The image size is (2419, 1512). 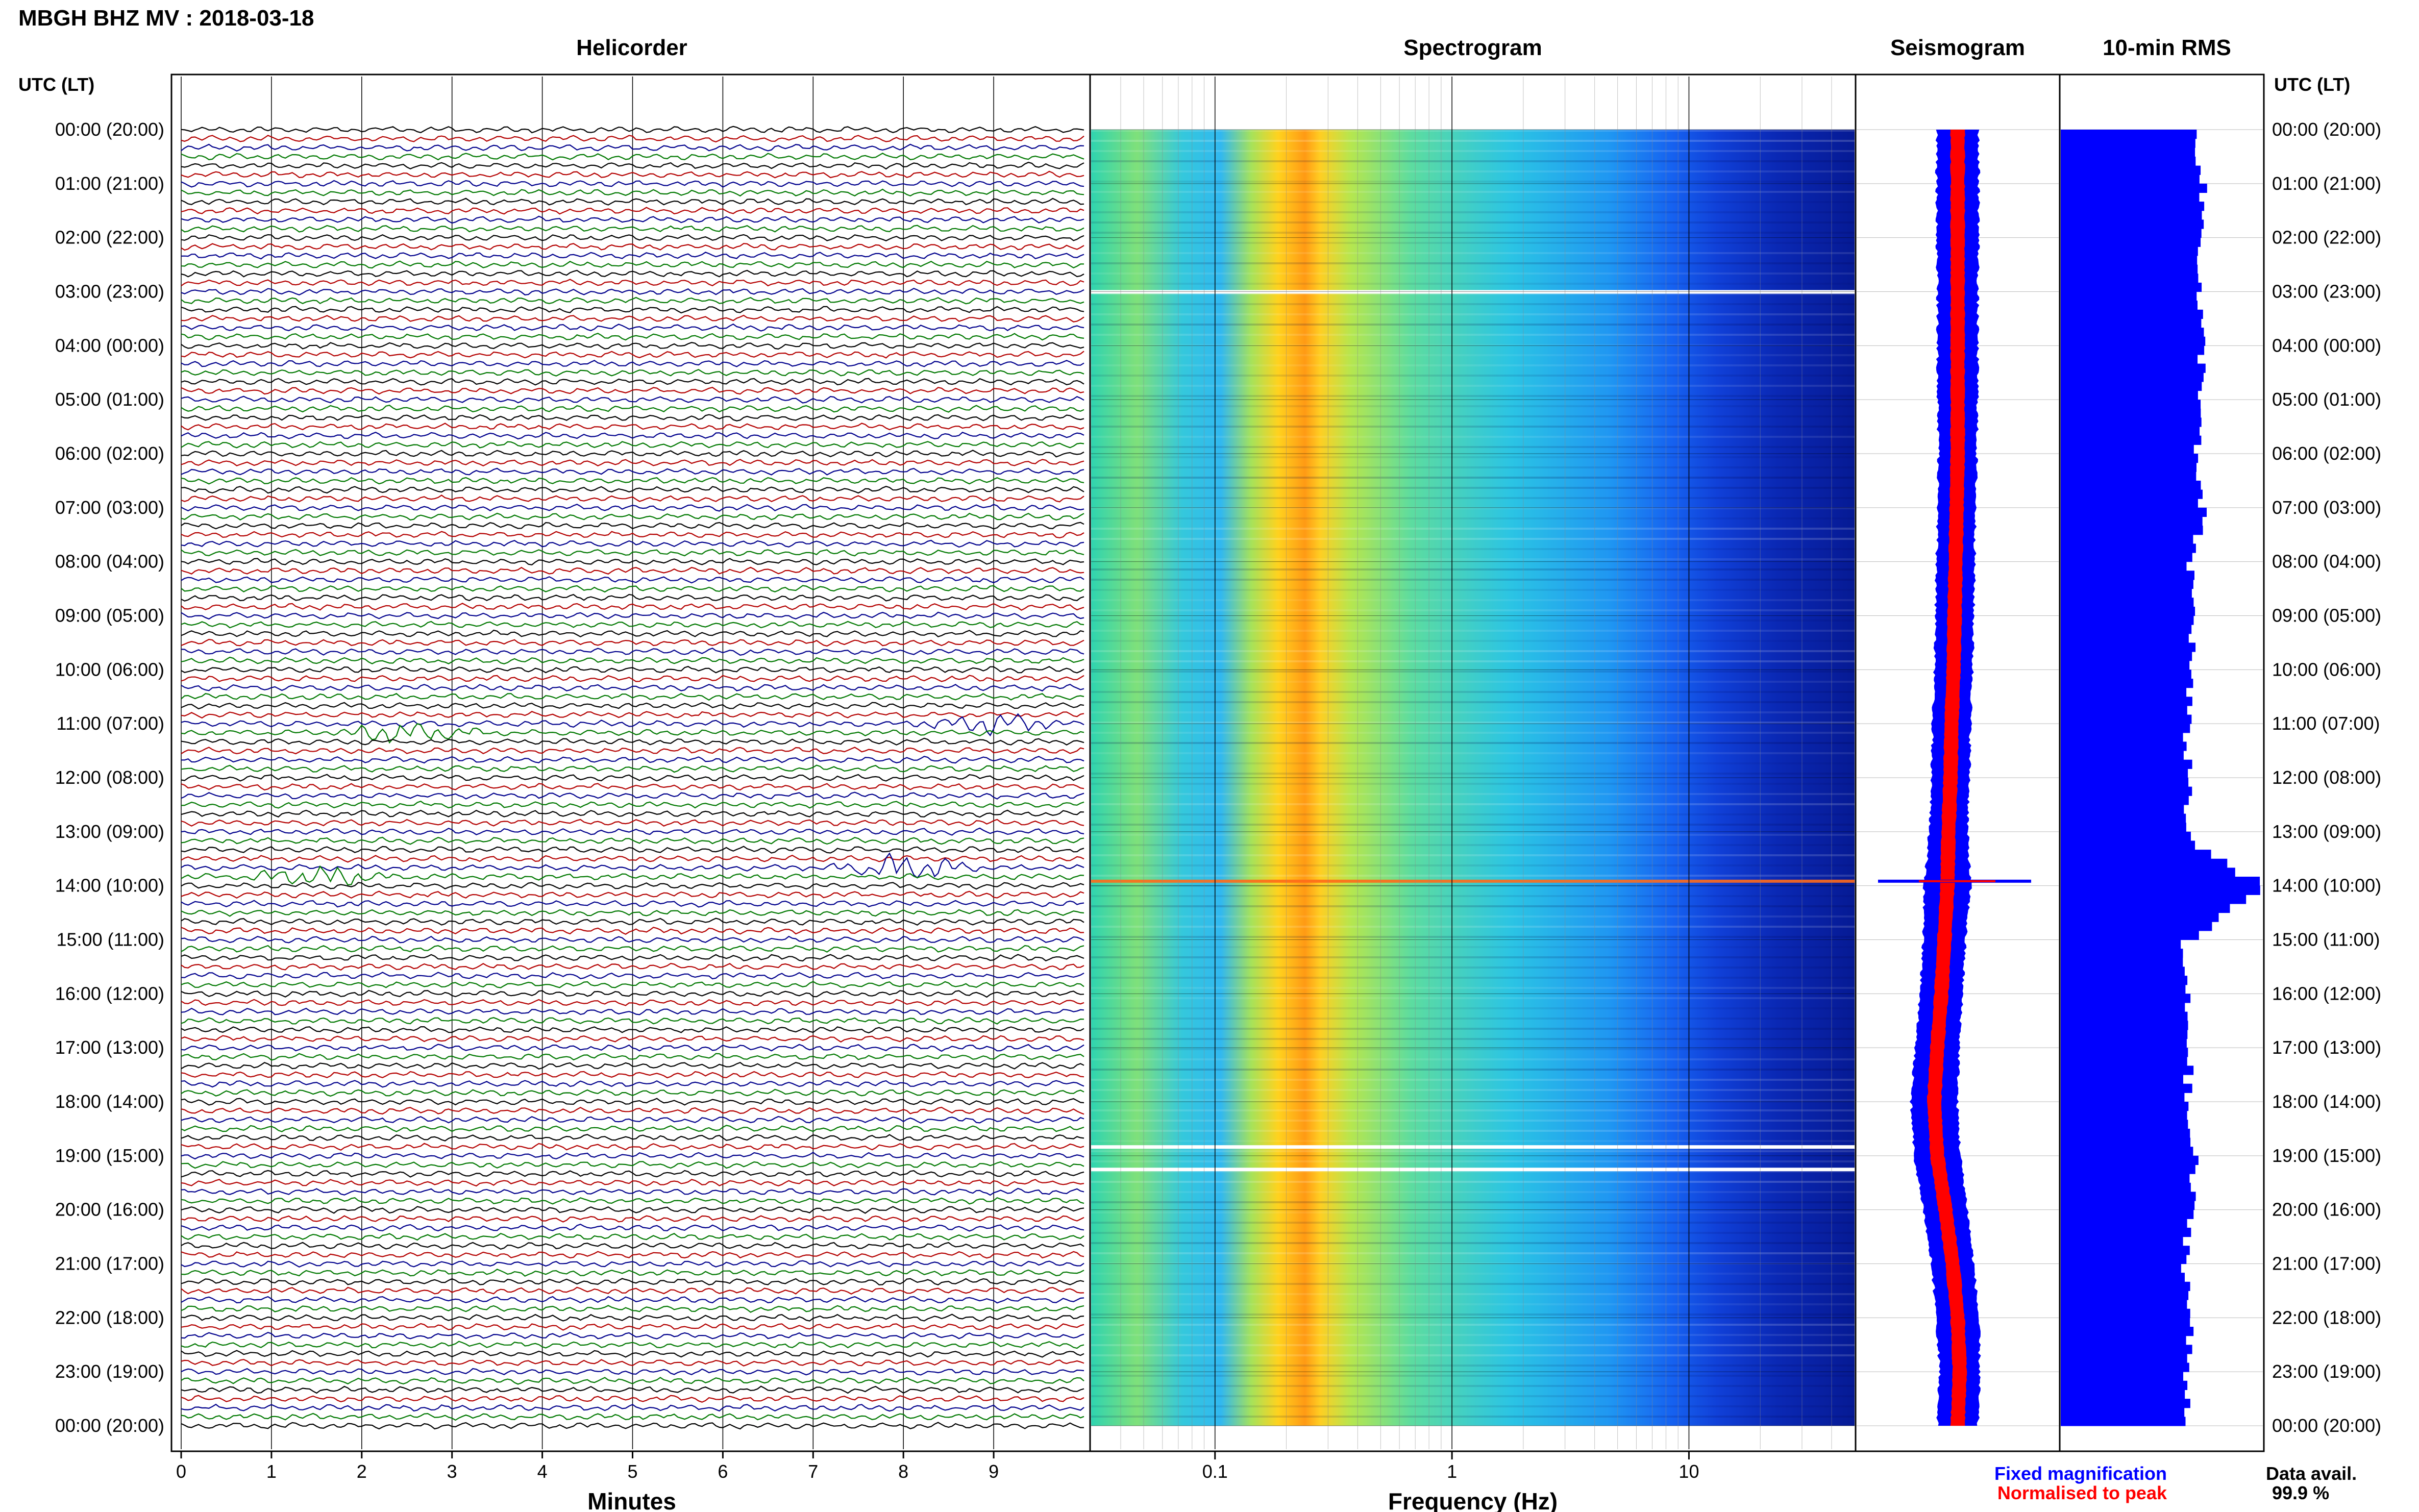 What do you see at coordinates (1689, 1471) in the screenshot?
I see `spectrogram-xtick-label: 10` at bounding box center [1689, 1471].